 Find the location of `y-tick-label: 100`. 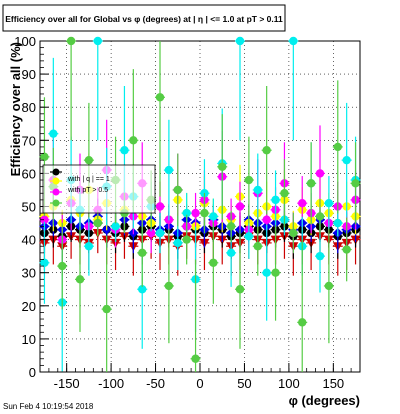

y-tick-label: 100 is located at coordinates (25, 41).